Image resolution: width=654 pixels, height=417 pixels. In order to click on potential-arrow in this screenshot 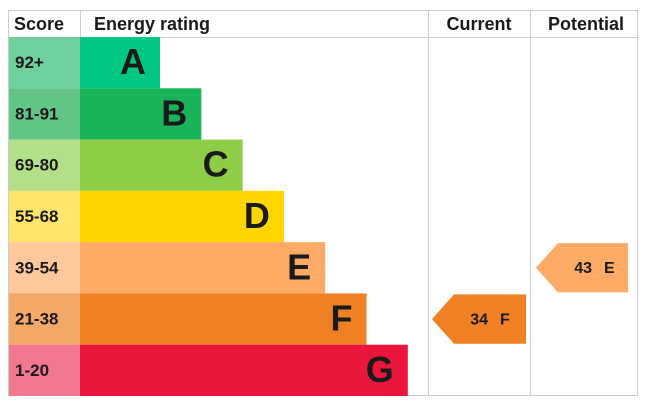, I will do `click(582, 268)`.